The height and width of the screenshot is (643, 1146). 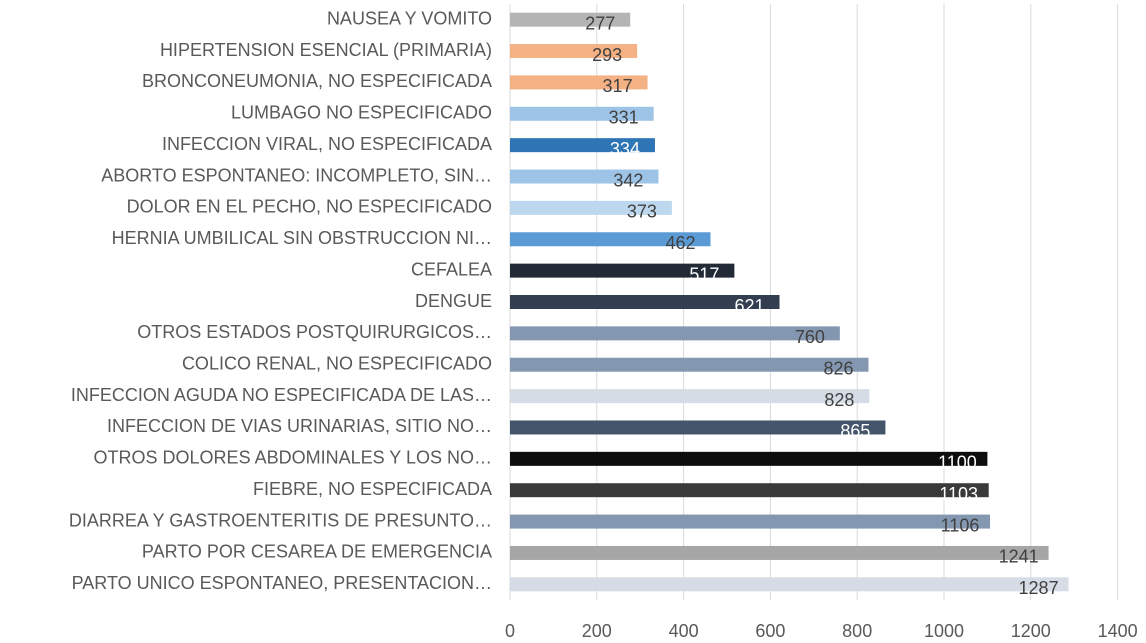 I want to click on value-label: 373, so click(x=642, y=212).